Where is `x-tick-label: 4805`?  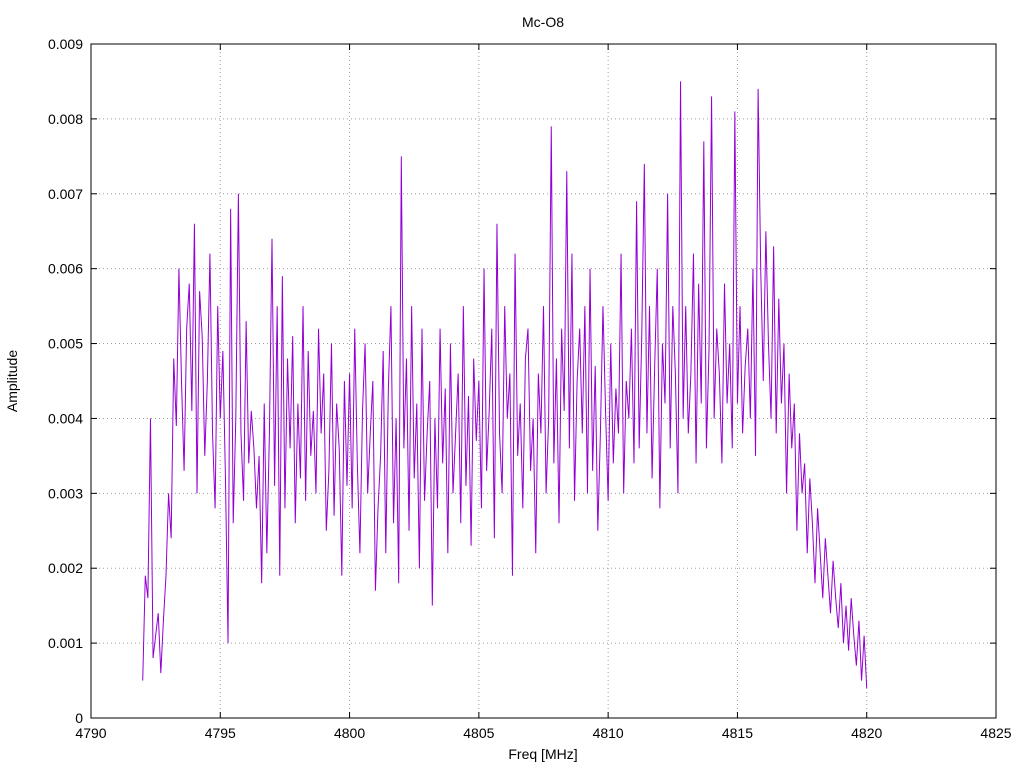 x-tick-label: 4805 is located at coordinates (478, 733).